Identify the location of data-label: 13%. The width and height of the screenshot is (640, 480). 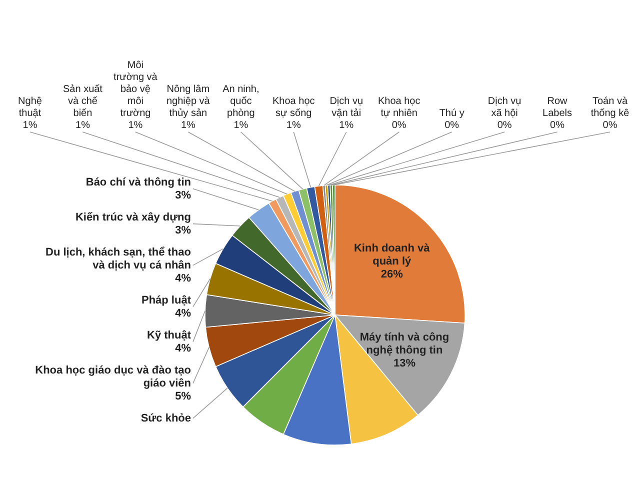
(404, 363).